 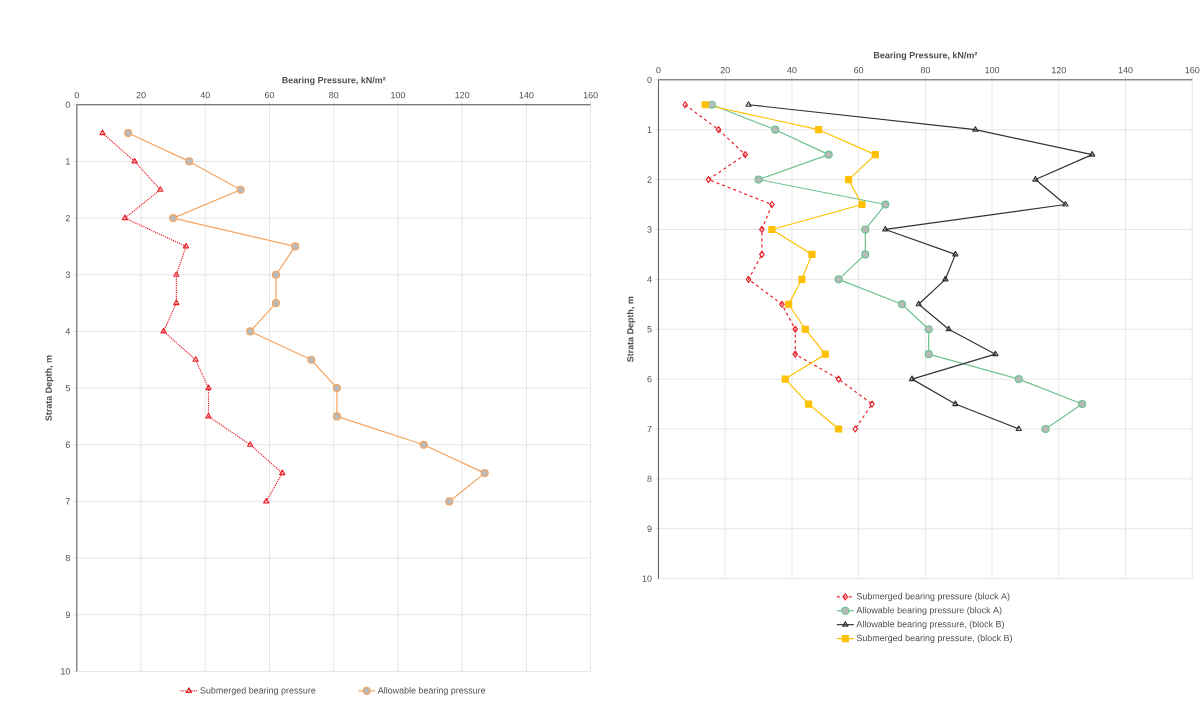 I want to click on y-tick-label: 9, so click(x=67, y=614).